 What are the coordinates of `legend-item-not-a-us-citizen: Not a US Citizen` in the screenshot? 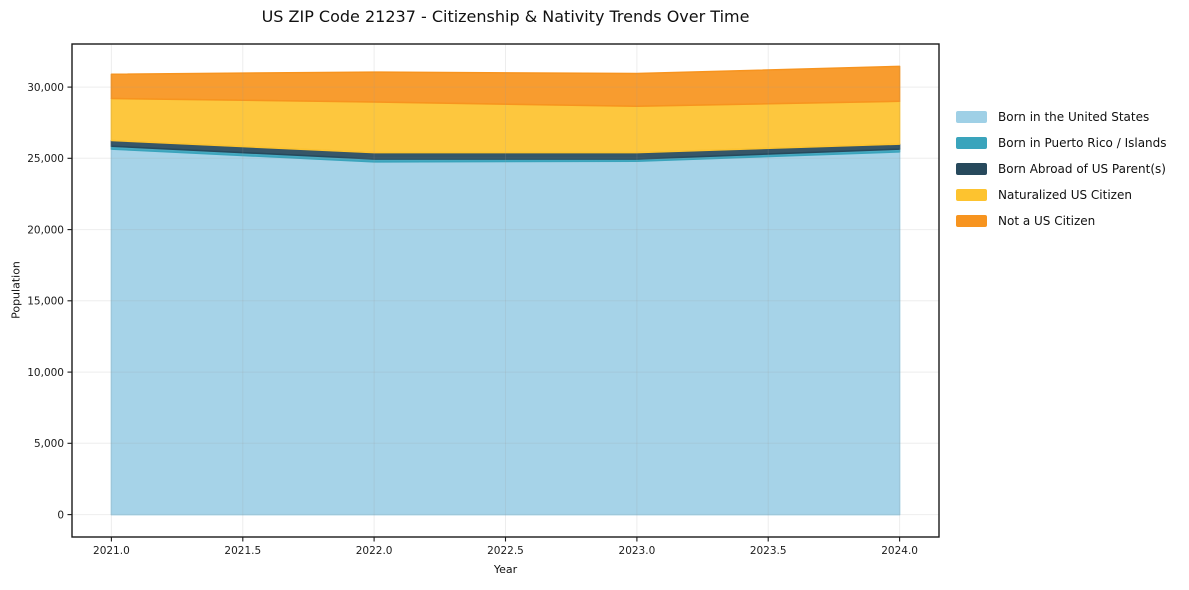 It's located at (1061, 221).